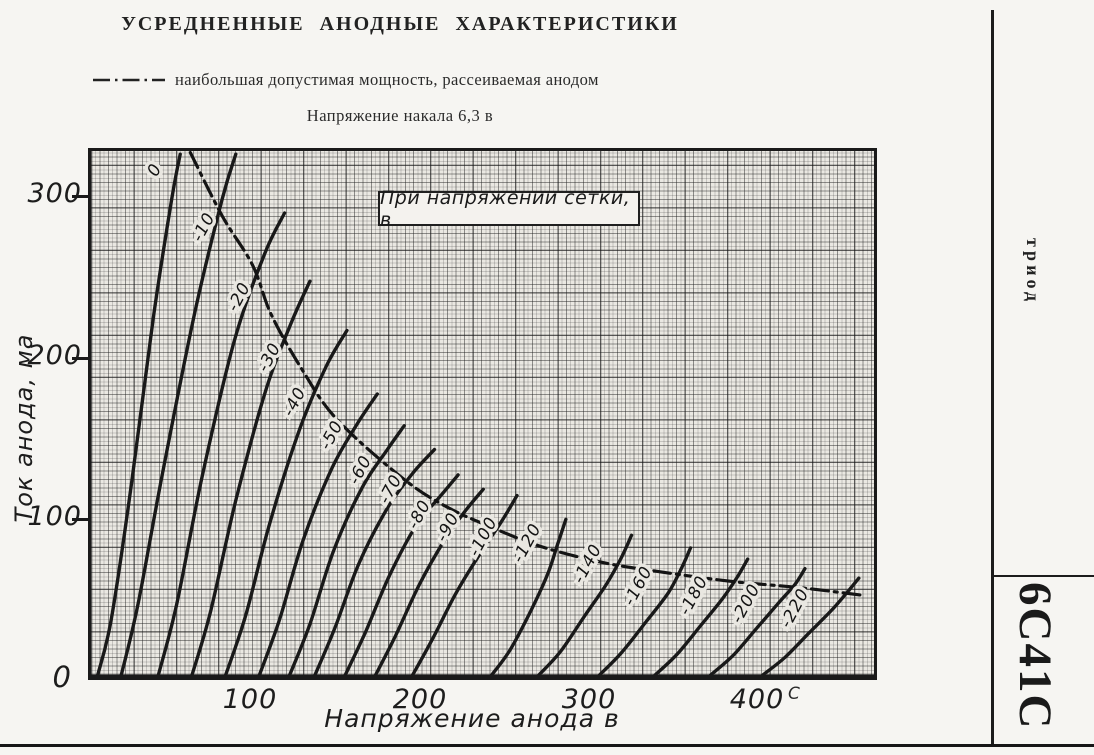 The width and height of the screenshot is (1094, 755). Describe the element at coordinates (400, 24) in the screenshot. I see `page-title: УСРЕДНЕННЫЕ АНОДНЫЕ ХАРАКТЕРИСТИКИ` at that location.